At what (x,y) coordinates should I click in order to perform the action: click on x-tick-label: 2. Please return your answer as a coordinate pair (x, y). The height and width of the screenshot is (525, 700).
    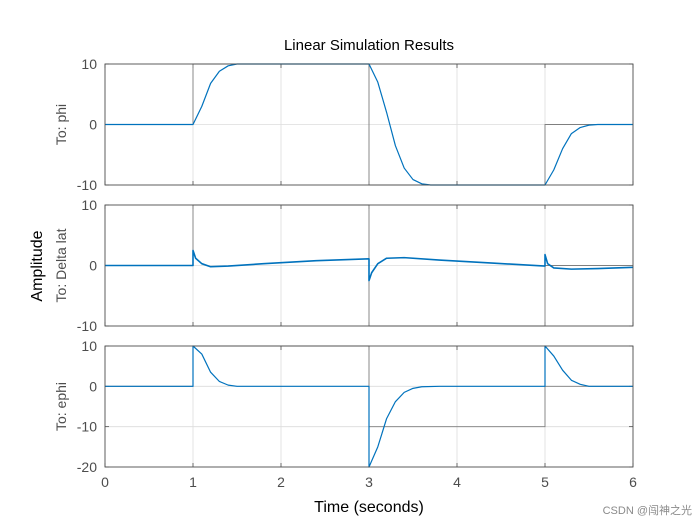
    Looking at the image, I should click on (281, 482).